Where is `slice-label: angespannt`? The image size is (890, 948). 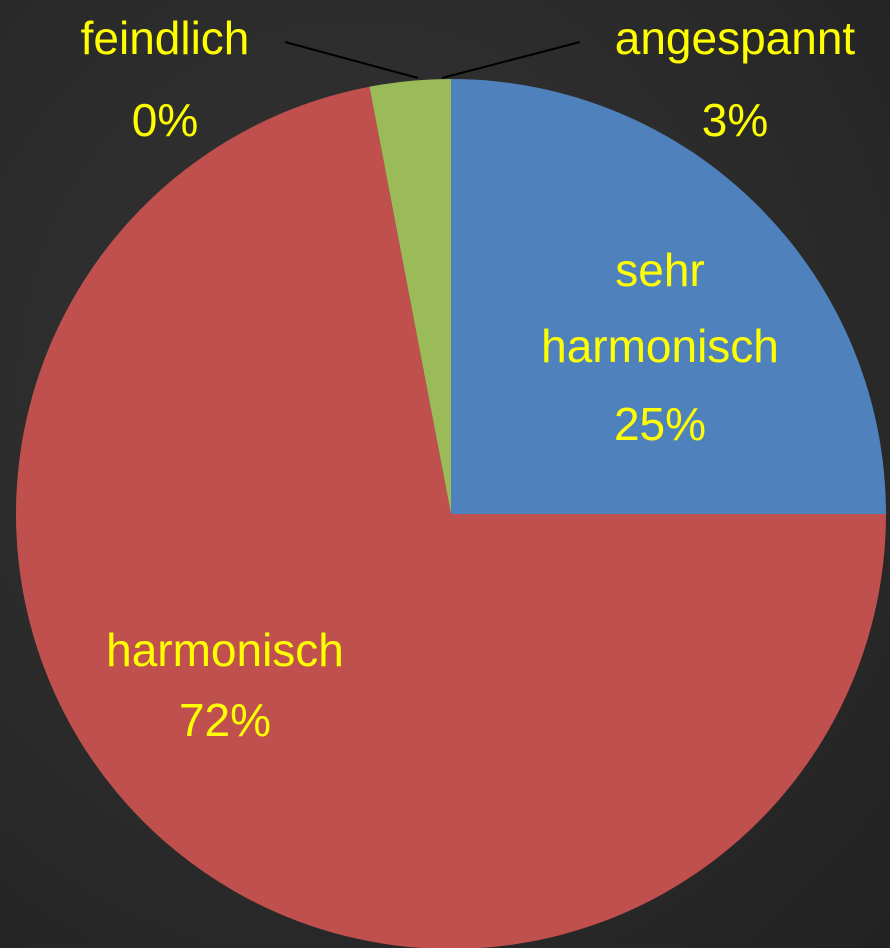
slice-label: angespannt is located at coordinates (735, 38).